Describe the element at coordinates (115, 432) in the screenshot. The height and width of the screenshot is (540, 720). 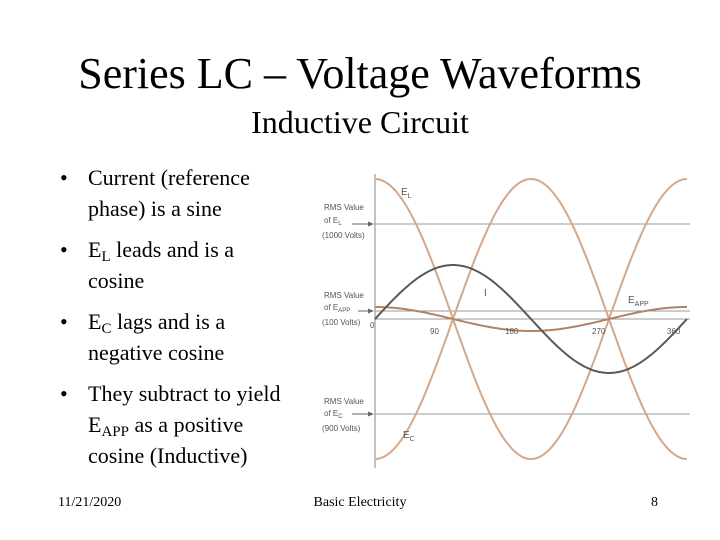
I see `subscript: APP` at that location.